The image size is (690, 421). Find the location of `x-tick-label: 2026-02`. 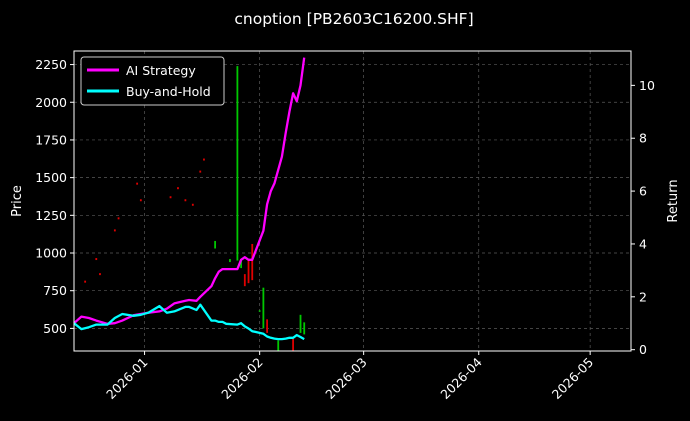

x-tick-label: 2026-02 is located at coordinates (242, 379).